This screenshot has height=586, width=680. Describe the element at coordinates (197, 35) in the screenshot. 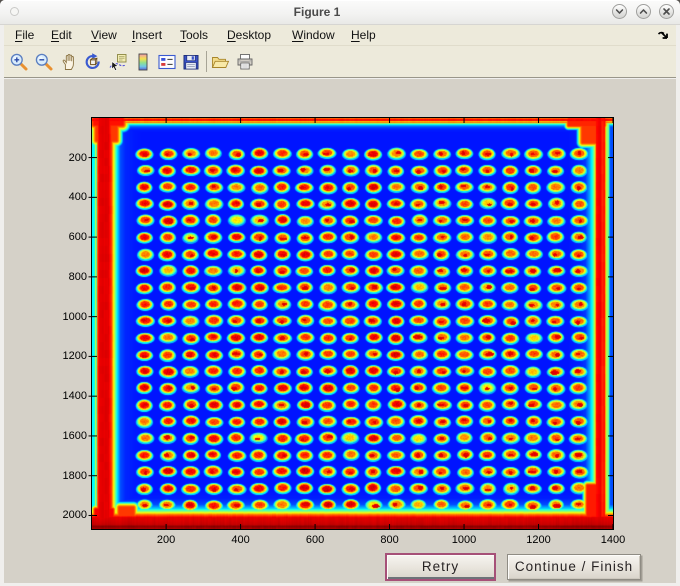

I see `menu-label-rest: ools` at that location.